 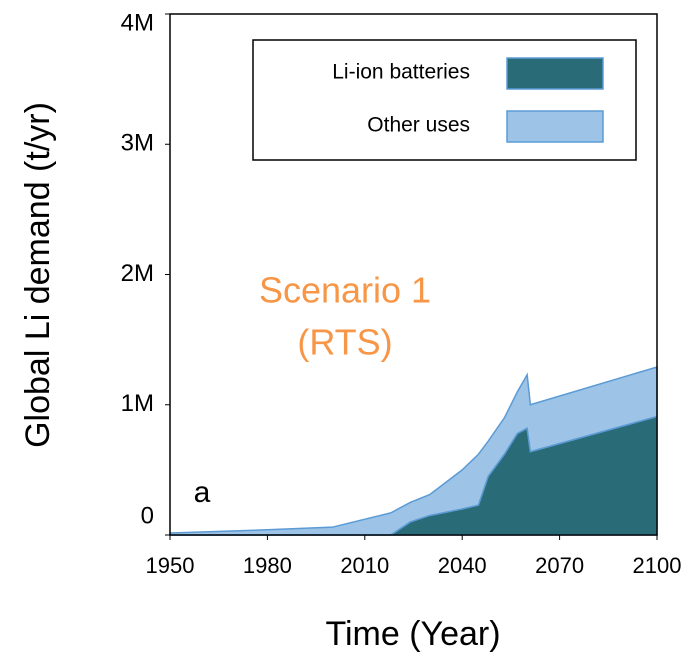 What do you see at coordinates (202, 492) in the screenshot?
I see `annotation: a` at bounding box center [202, 492].